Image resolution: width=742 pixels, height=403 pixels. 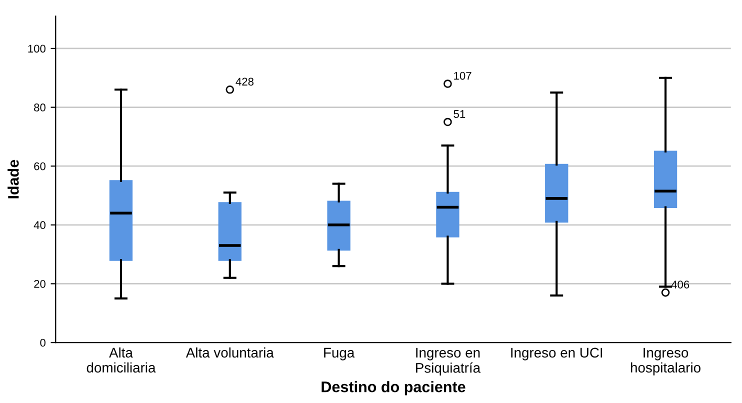 What do you see at coordinates (13, 179) in the screenshot?
I see `y-axis-title: Idade` at bounding box center [13, 179].